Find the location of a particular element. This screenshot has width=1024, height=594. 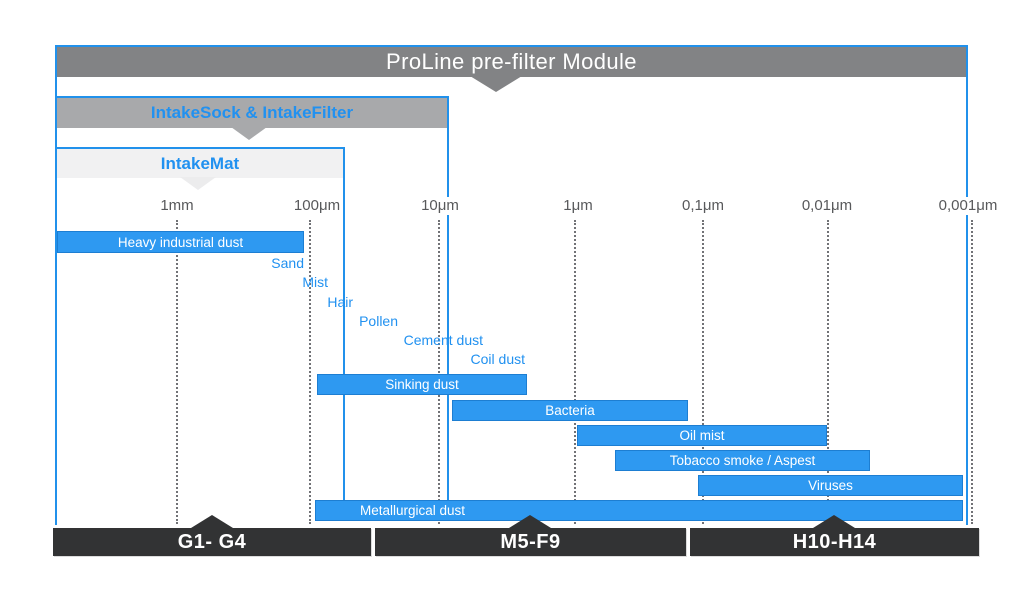

gridline-1mm is located at coordinates (177, 372).